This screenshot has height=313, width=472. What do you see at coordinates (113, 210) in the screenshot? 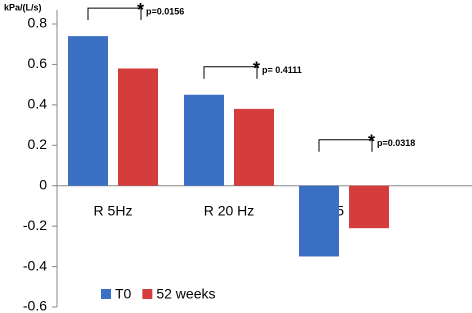
I see `x-tick-label: R 5Hz` at bounding box center [113, 210].